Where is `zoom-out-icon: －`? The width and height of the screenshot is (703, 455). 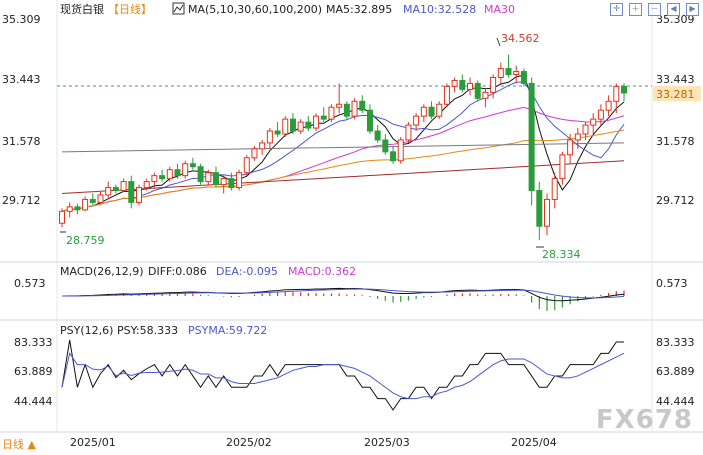
zoom-out-icon: － is located at coordinates (654, 9).